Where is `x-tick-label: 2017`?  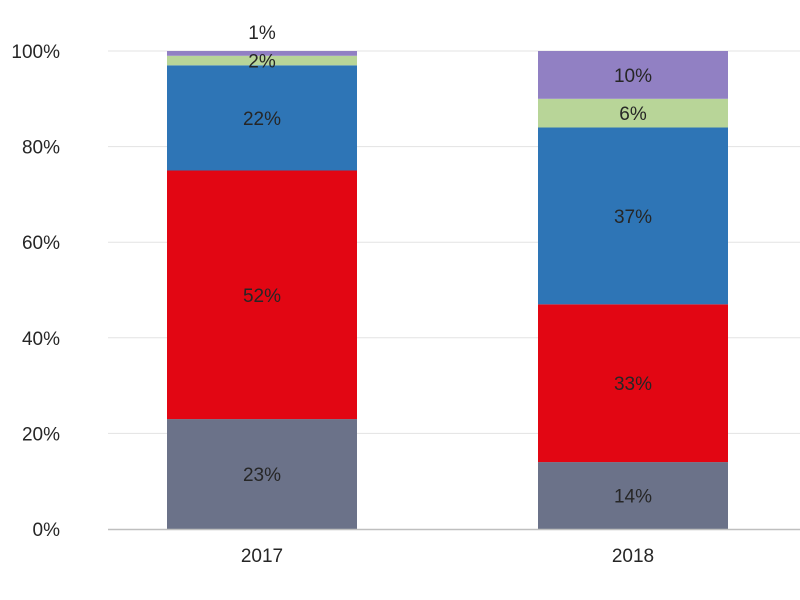
x-tick-label: 2017 is located at coordinates (262, 556).